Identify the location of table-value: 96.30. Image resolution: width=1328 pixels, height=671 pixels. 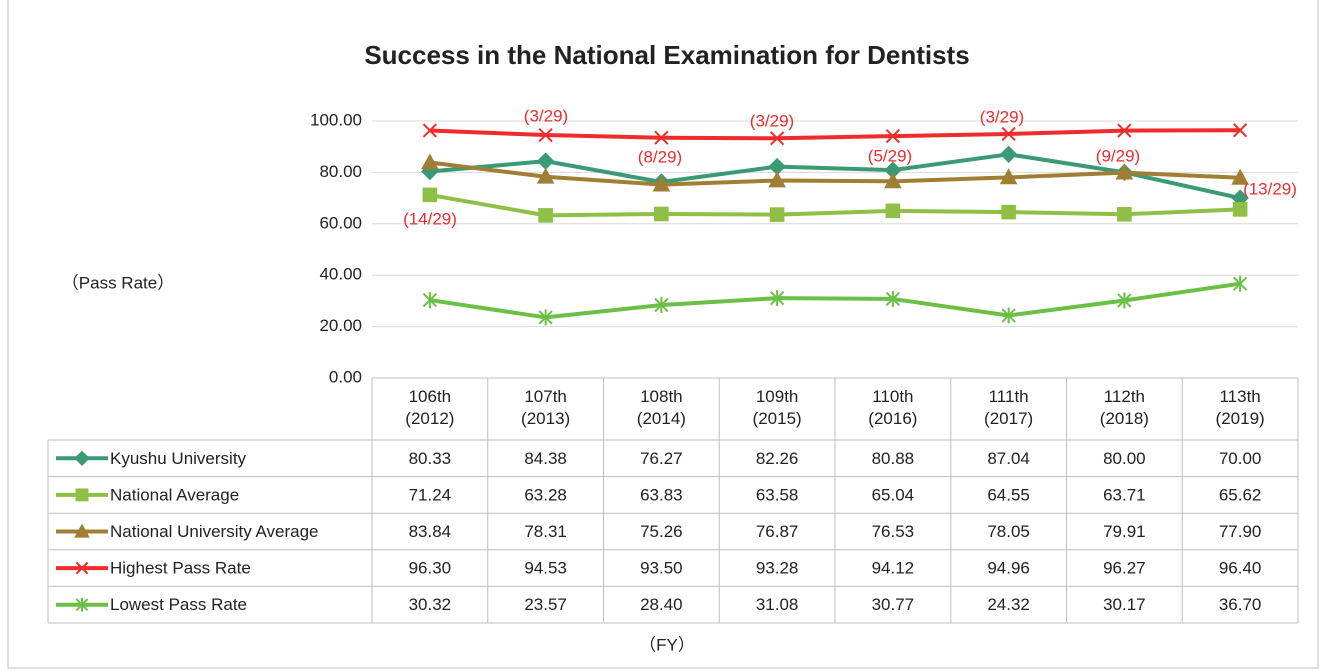
(430, 568).